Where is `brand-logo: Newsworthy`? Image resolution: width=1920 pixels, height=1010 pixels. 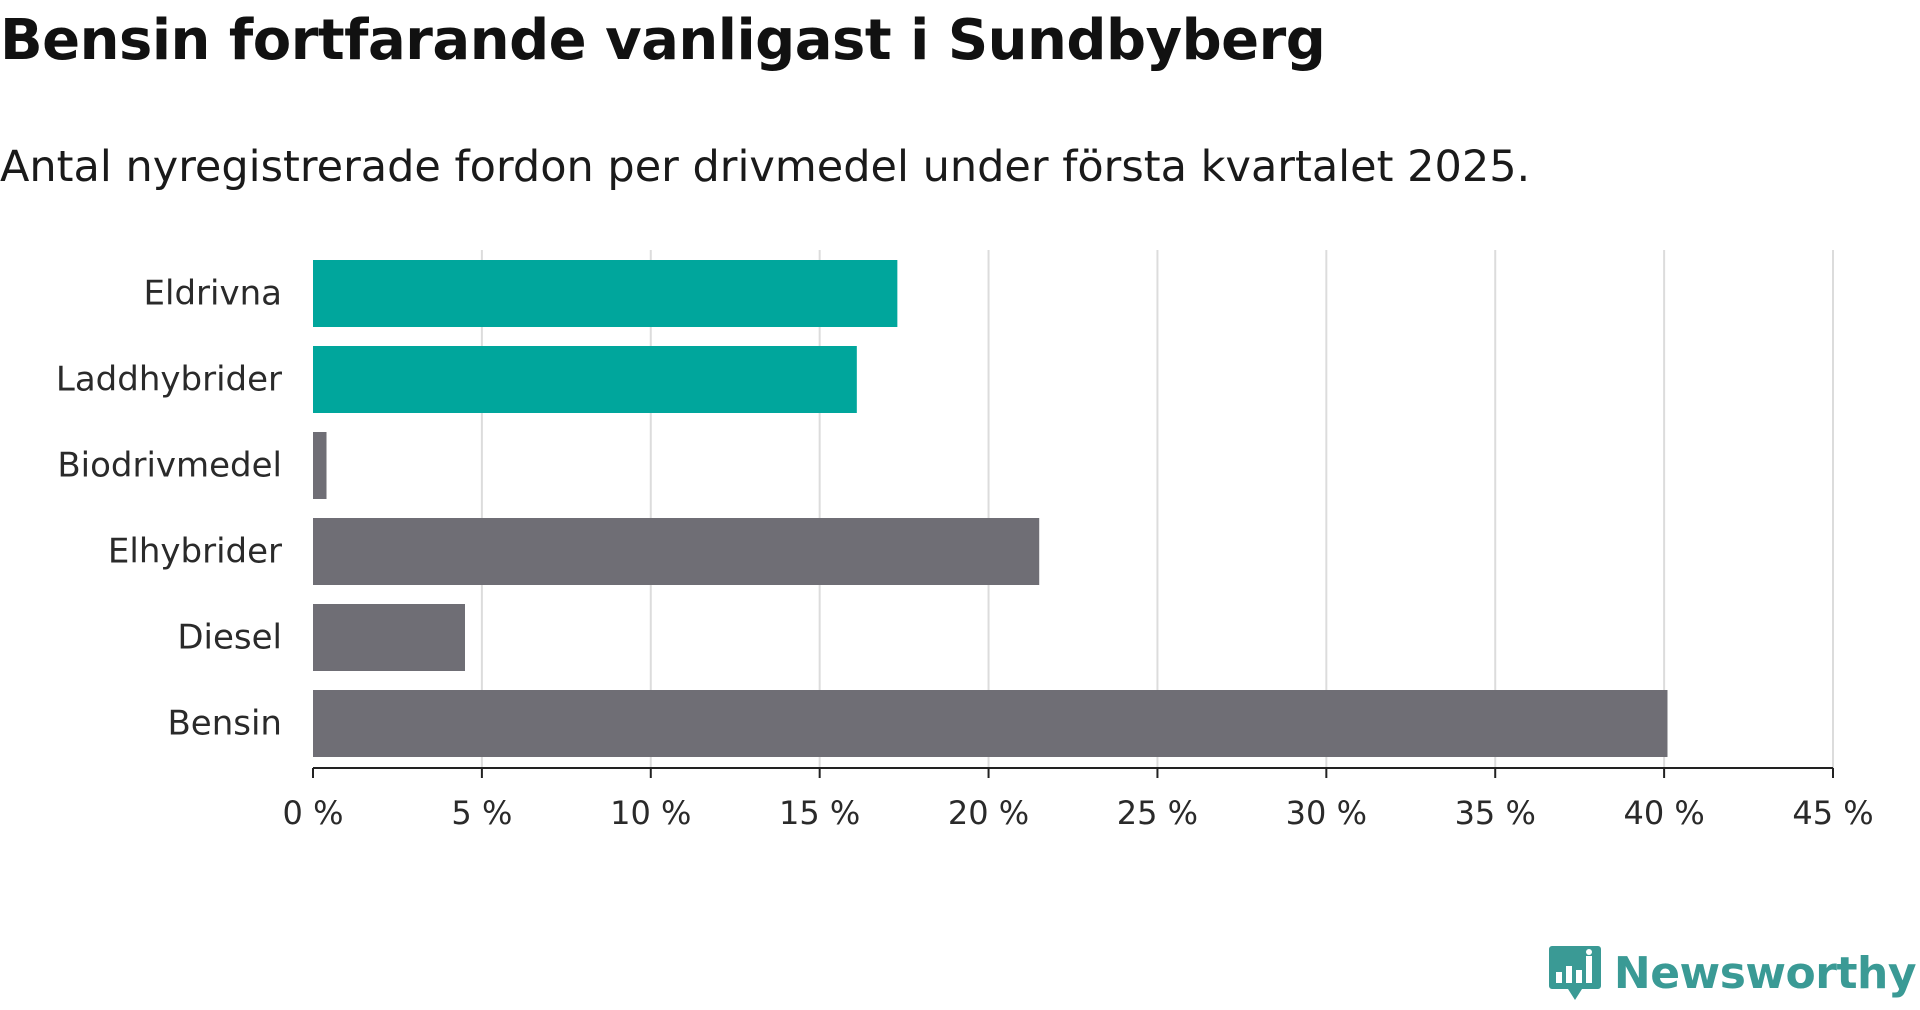
brand-logo: Newsworthy is located at coordinates (1732, 973).